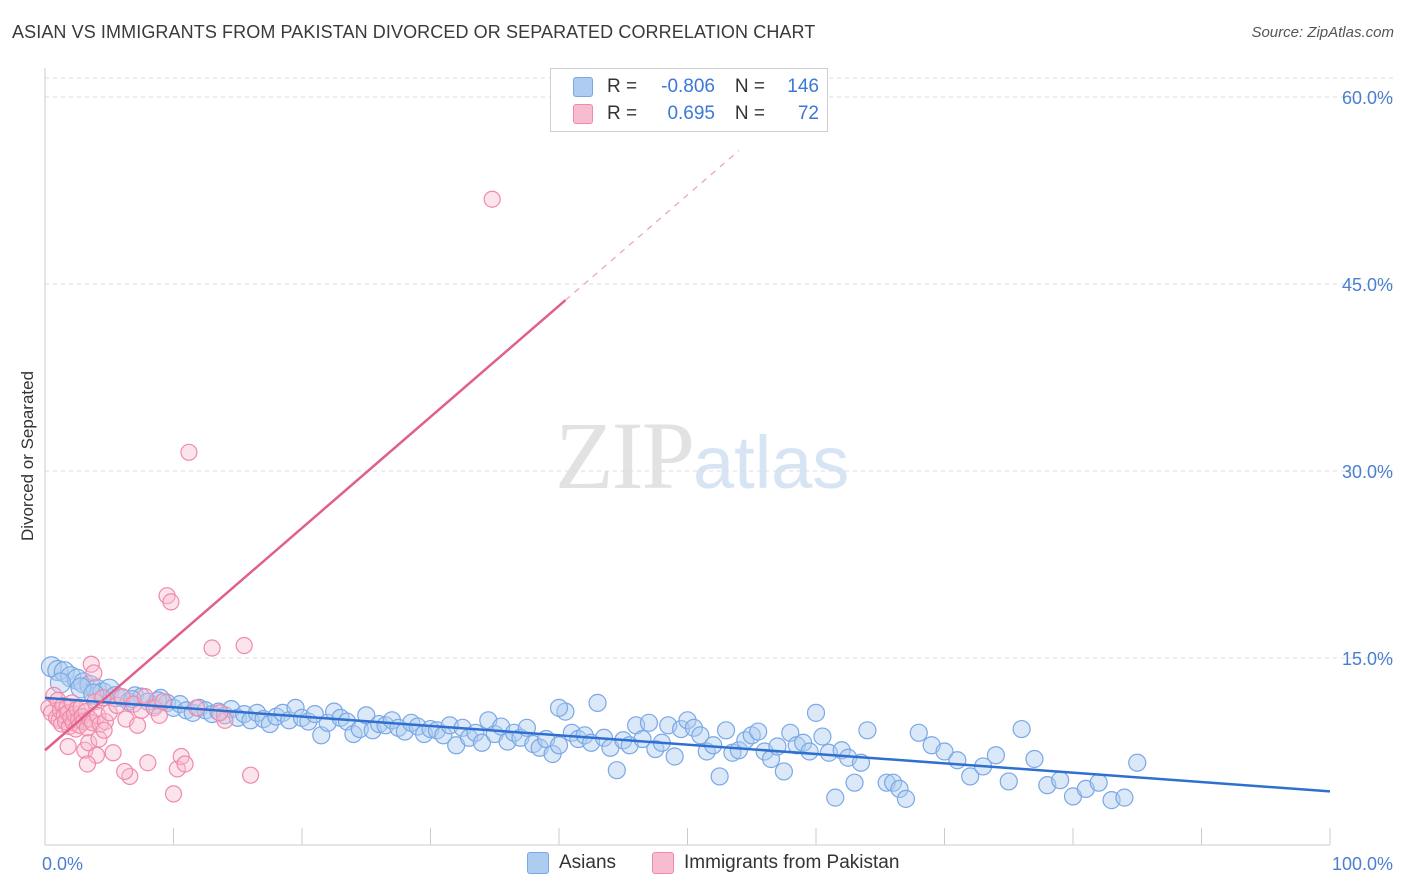 The height and width of the screenshot is (892, 1406). What do you see at coordinates (792, 862) in the screenshot?
I see `legend-label-pakistan: Immigrants from Pakistan` at bounding box center [792, 862].